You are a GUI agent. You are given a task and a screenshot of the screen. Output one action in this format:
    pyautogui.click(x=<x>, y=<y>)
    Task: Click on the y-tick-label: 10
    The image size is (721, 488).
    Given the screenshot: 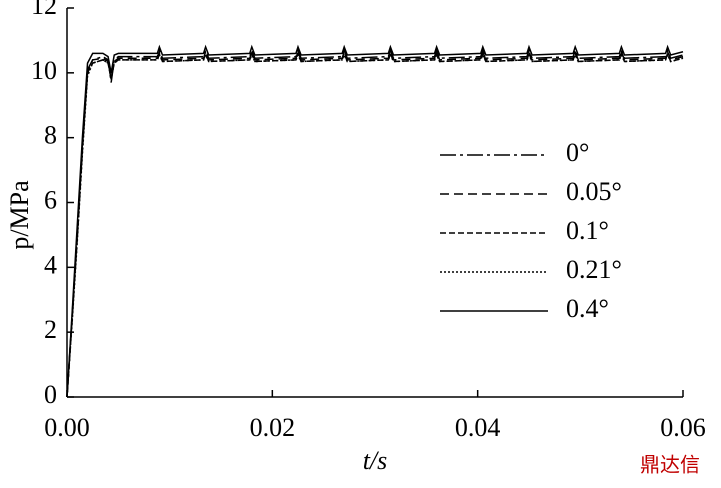 What is the action you would take?
    pyautogui.click(x=44, y=70)
    